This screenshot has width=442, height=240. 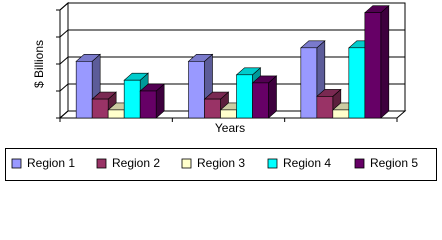 I want to click on legend-label: Region 4, so click(x=307, y=163).